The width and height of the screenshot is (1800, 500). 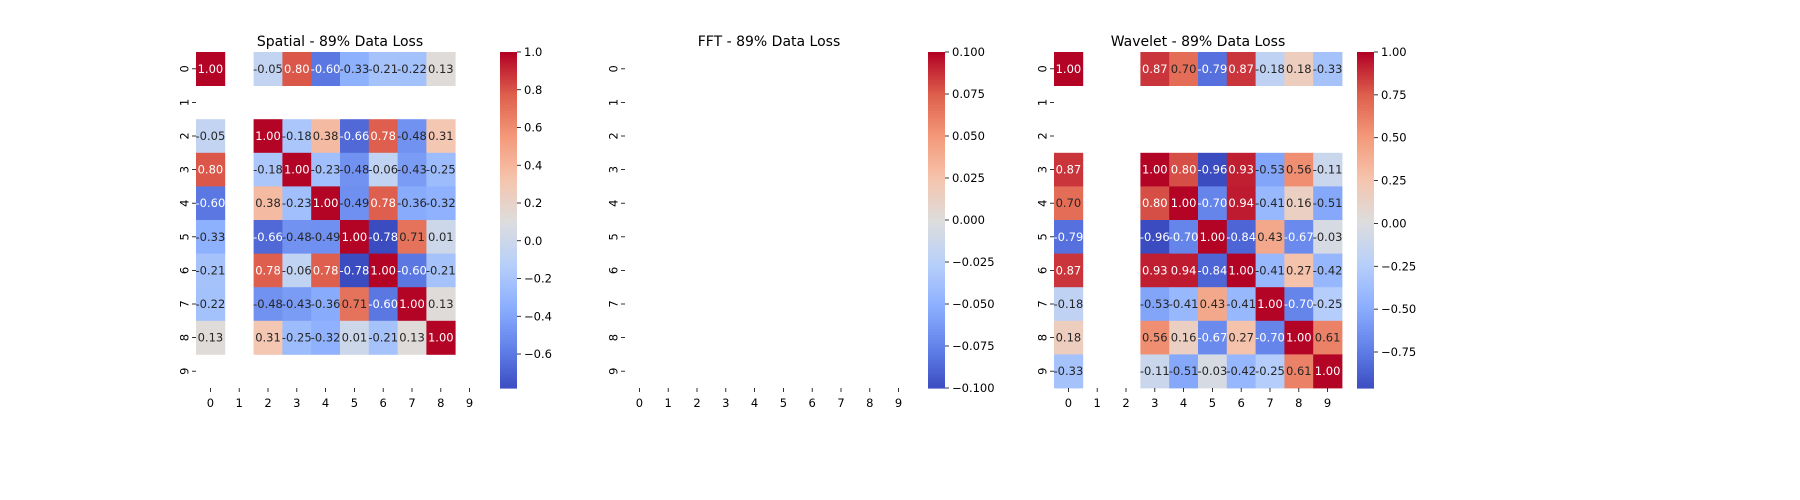 I want to click on wavelet-cell-label: 0.16, so click(x=1299, y=203).